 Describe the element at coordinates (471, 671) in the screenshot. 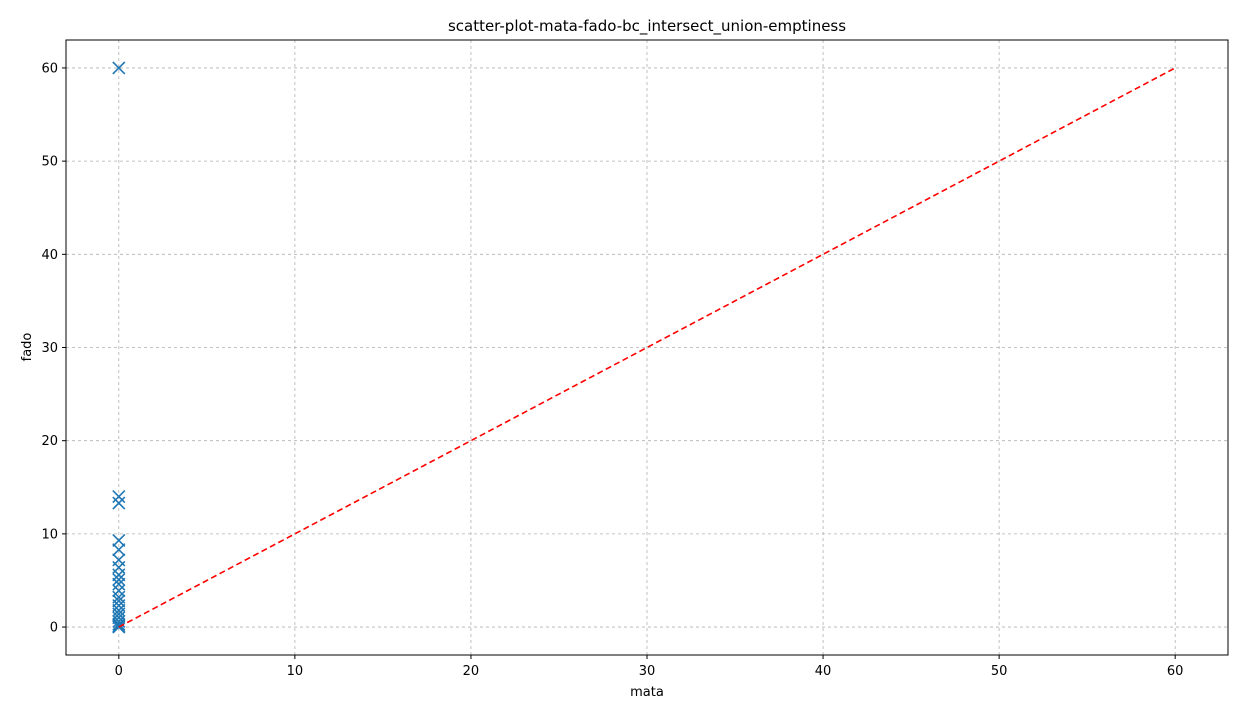

I see `x-tick-label: 20` at that location.